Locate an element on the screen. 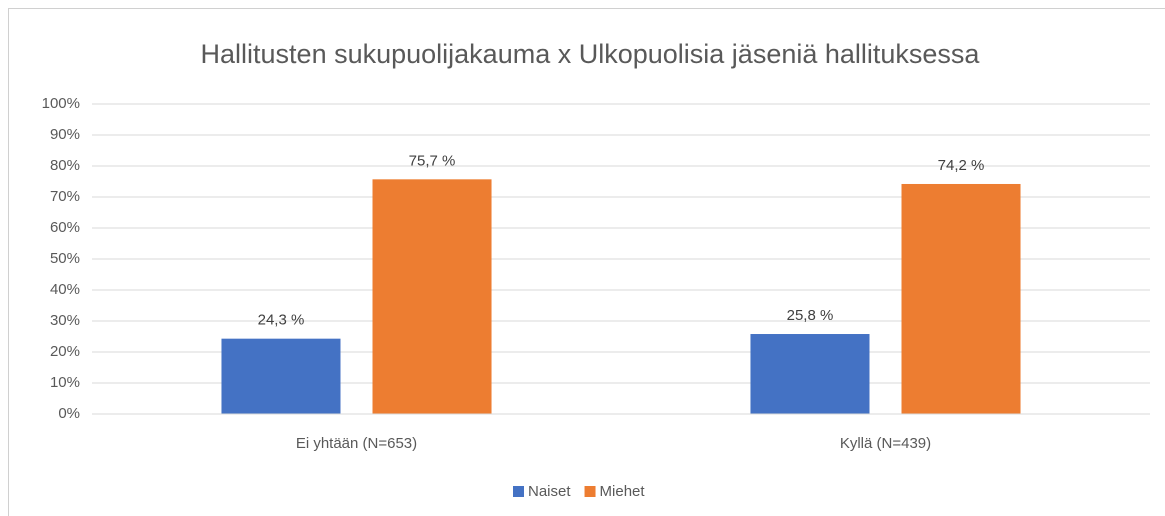 The width and height of the screenshot is (1165, 516). legend-label: Miehet is located at coordinates (623, 491).